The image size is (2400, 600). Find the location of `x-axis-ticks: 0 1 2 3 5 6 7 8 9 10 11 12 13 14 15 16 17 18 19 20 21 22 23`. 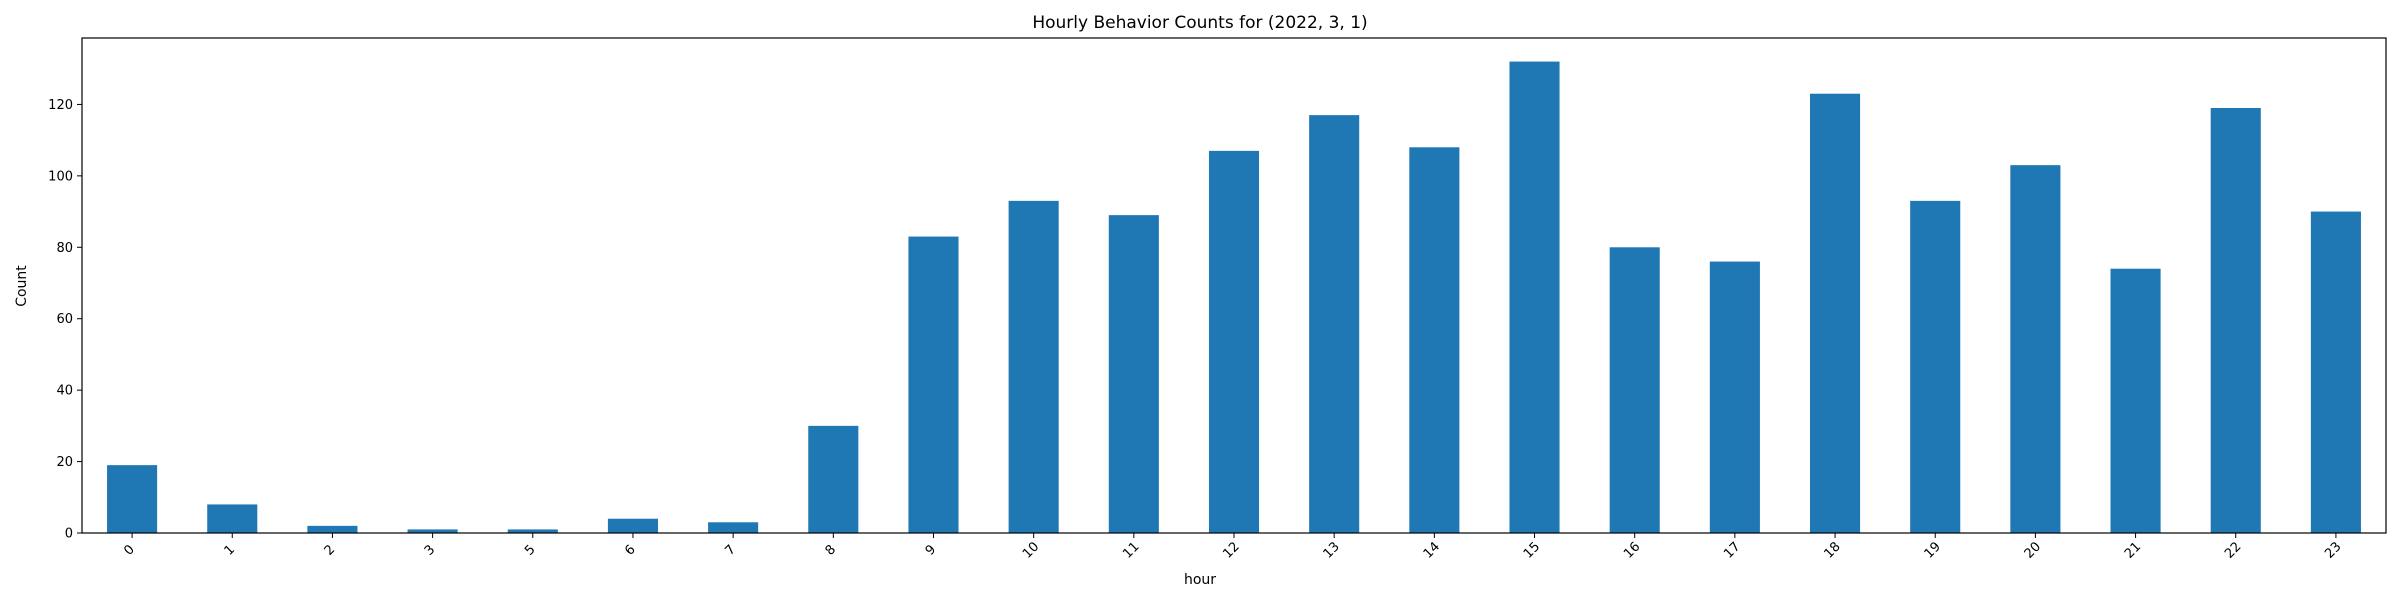

x-axis-ticks: 0 1 2 3 5 6 7 8 9 10 11 12 13 14 15 16 17 18 19 20 21 22 23 is located at coordinates (1233, 547).